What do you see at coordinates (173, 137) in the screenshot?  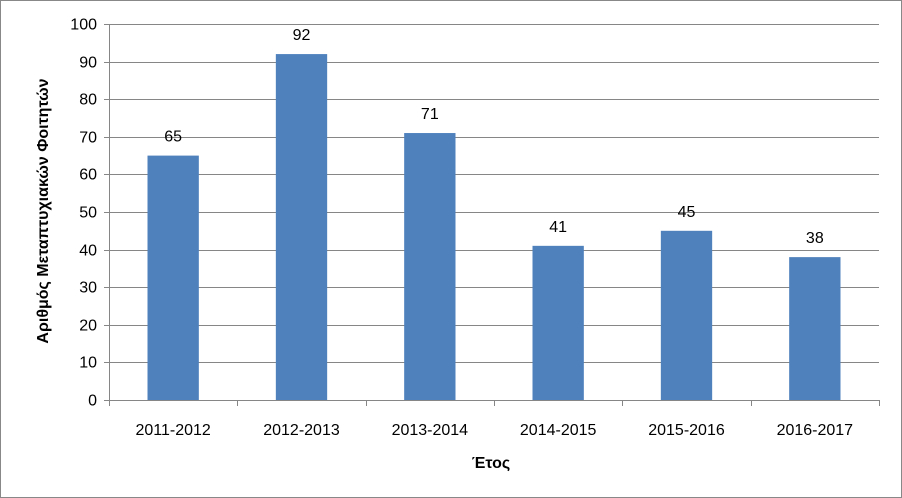 I see `data-label: 65` at bounding box center [173, 137].